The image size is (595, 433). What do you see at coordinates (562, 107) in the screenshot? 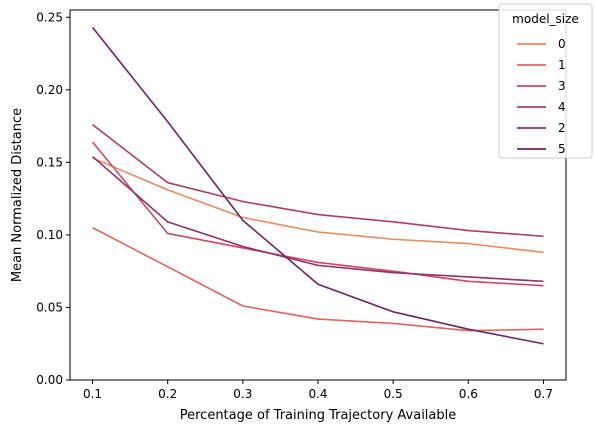
I see `legend-label: 4` at bounding box center [562, 107].